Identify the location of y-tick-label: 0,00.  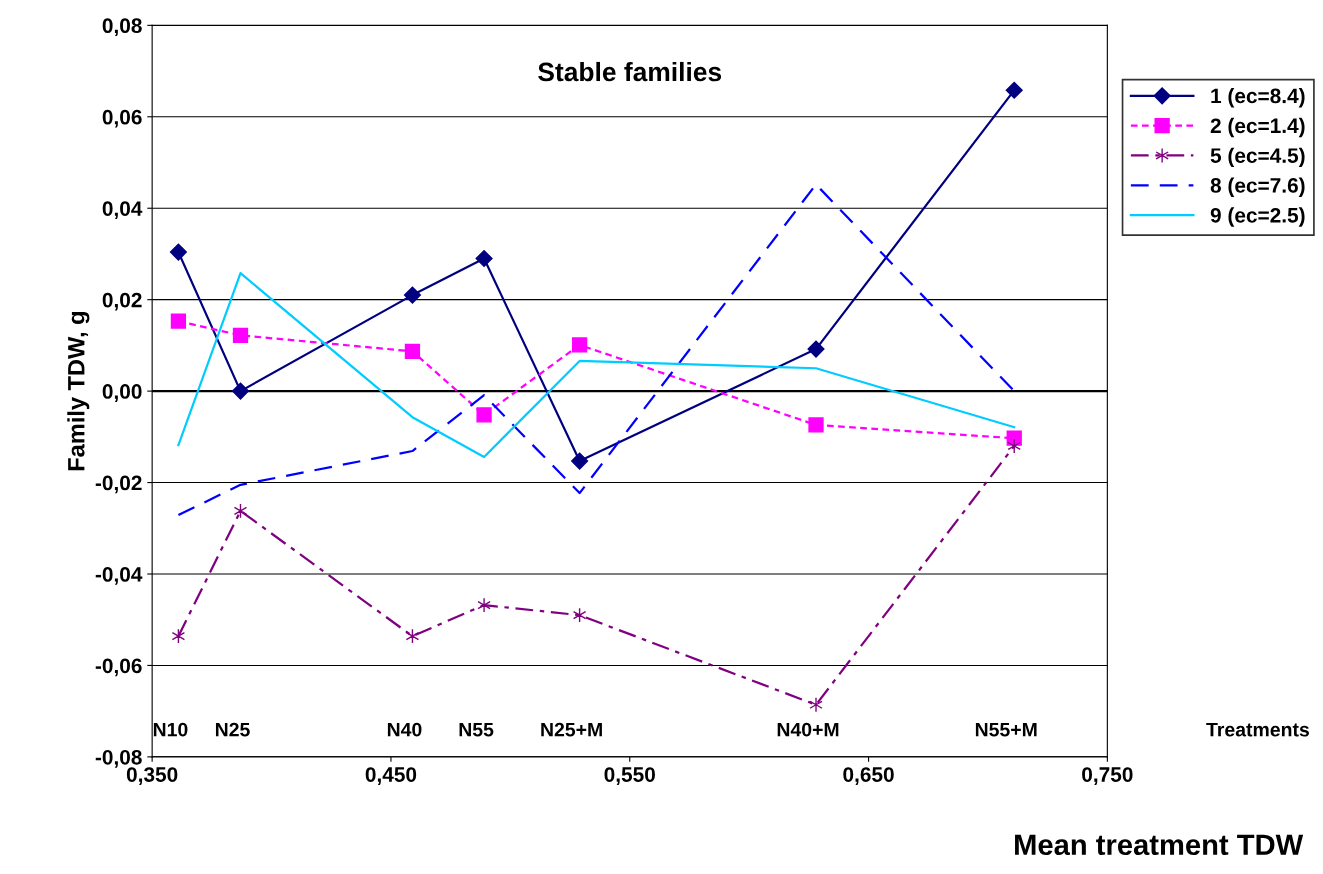
(122, 393).